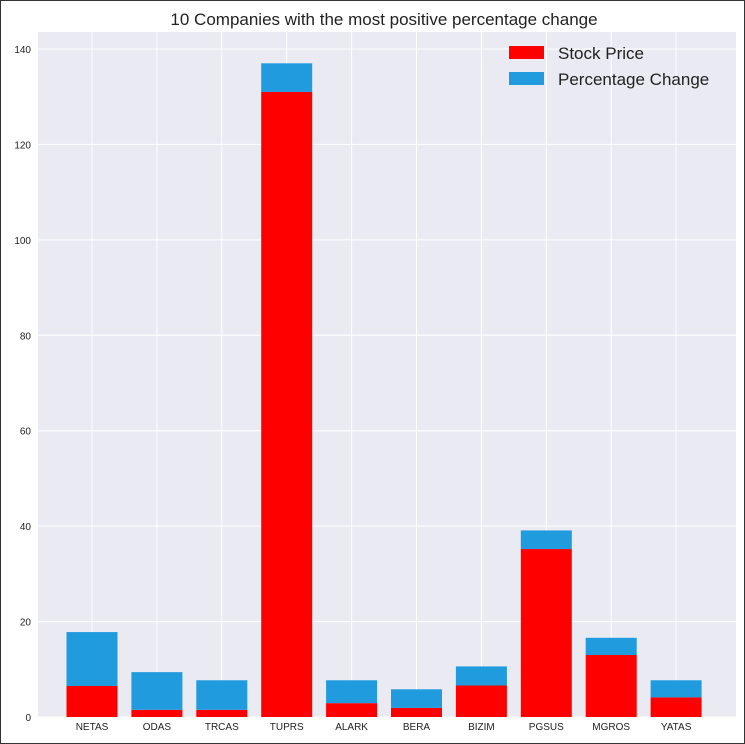 This screenshot has width=745, height=744. Describe the element at coordinates (352, 692) in the screenshot. I see `bar-percentage-change-alark` at that location.